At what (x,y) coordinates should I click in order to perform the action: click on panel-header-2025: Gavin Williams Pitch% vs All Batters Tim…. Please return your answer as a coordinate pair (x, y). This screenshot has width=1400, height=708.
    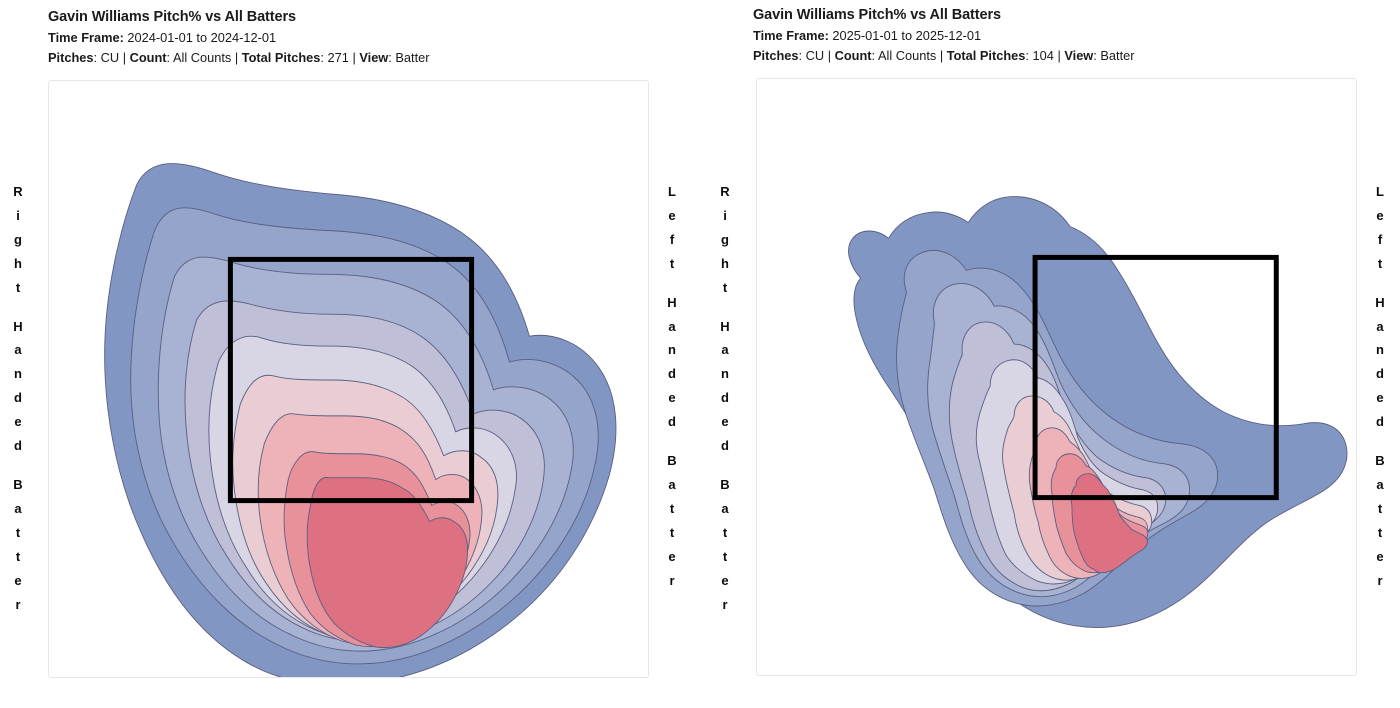
    Looking at the image, I should click on (1063, 36).